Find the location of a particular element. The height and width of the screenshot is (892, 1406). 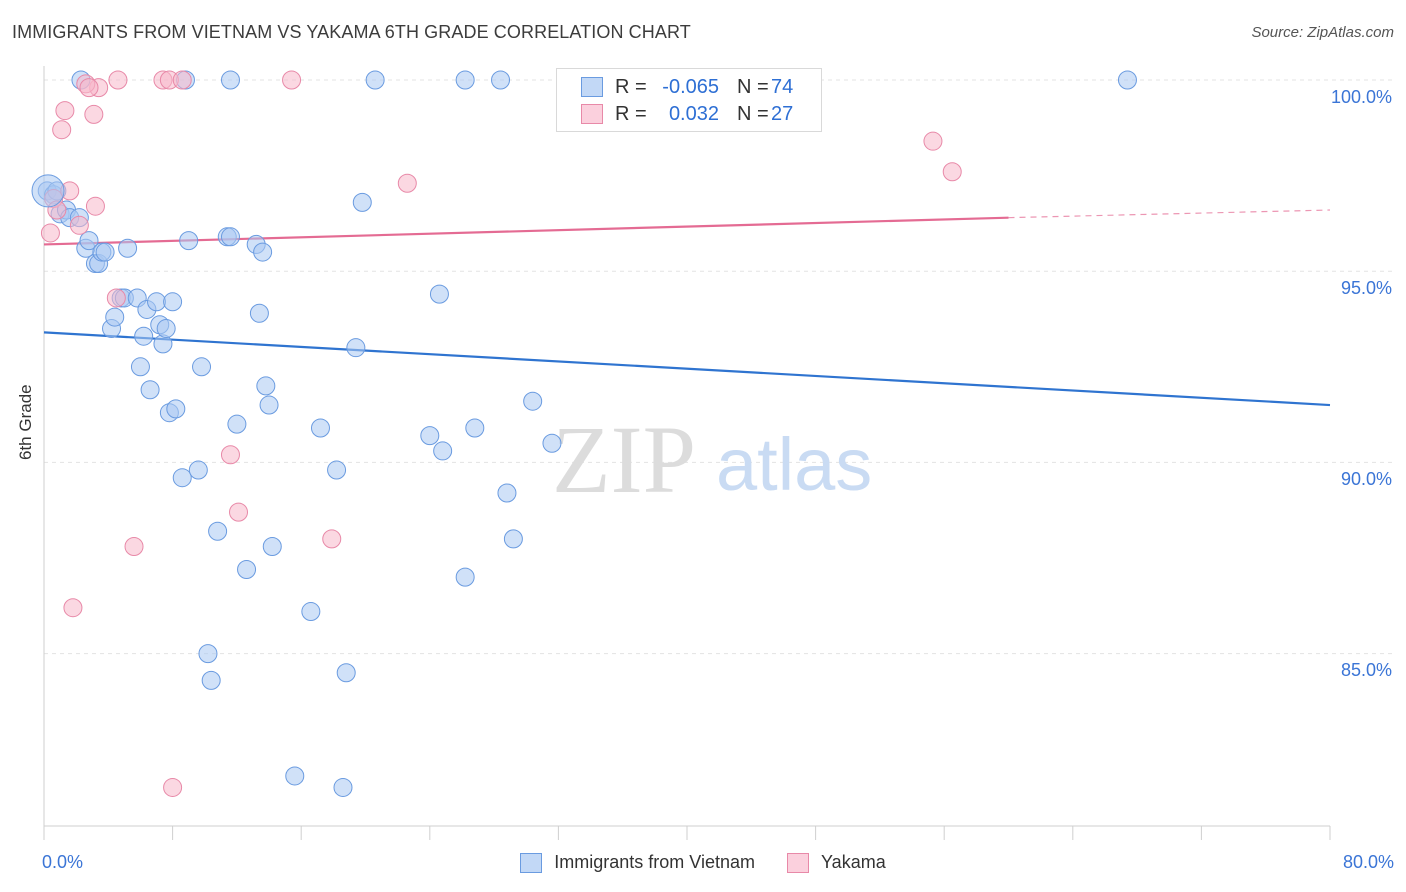

legend-r-value: -0.065 is located at coordinates (690, 86).